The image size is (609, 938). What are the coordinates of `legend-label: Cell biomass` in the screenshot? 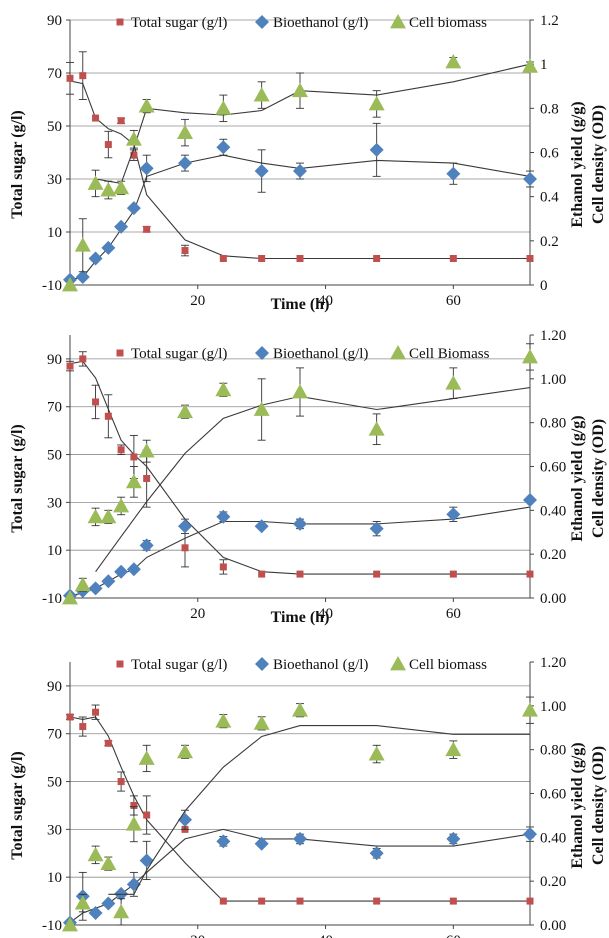 It's located at (448, 665).